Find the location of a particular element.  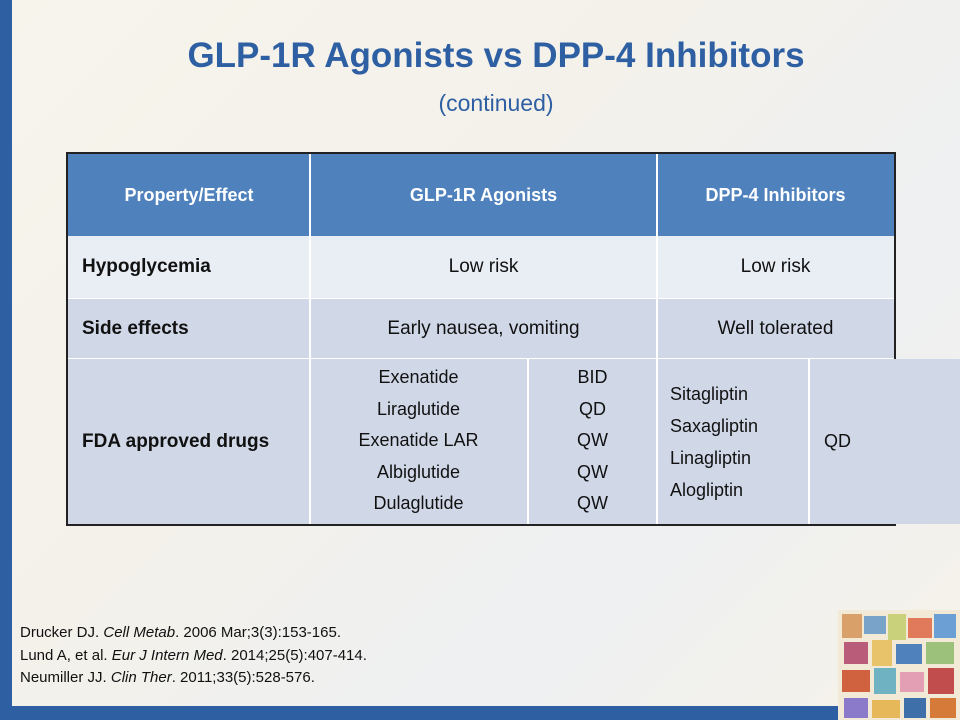

list-item: Dulaglutide is located at coordinates (418, 503).